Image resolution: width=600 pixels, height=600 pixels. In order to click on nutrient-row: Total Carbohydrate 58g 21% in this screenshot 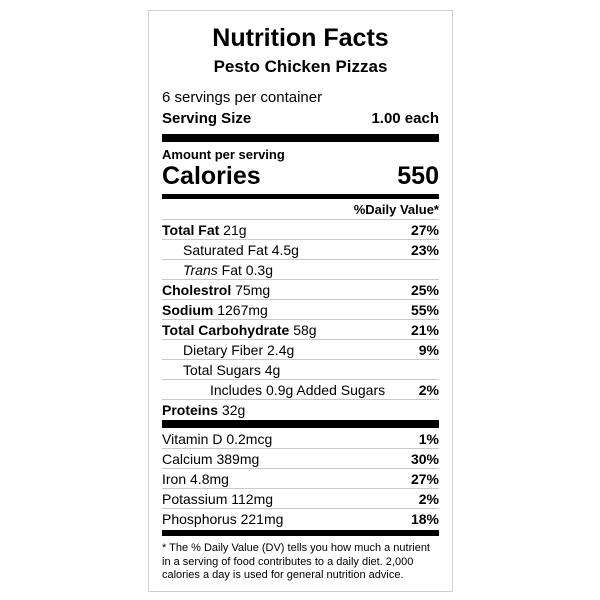, I will do `click(300, 330)`.